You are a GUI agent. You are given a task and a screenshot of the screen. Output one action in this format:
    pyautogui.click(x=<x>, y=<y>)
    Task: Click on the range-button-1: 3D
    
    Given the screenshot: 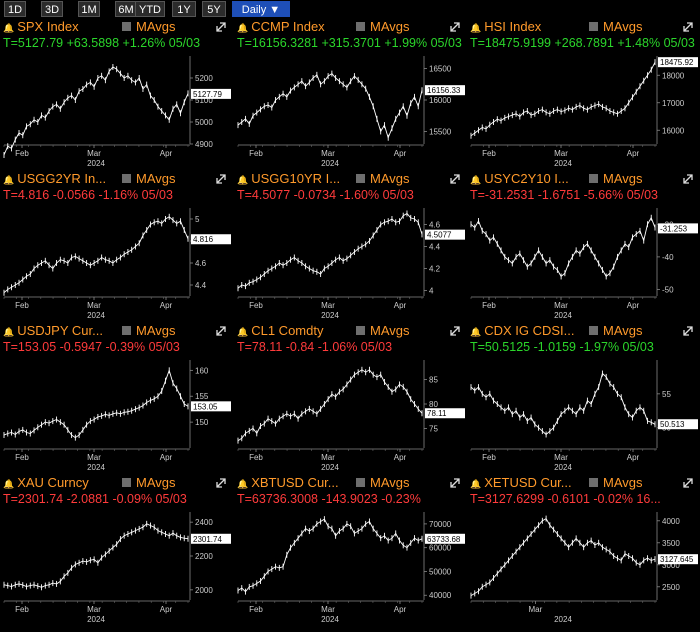 What is the action you would take?
    pyautogui.click(x=52, y=9)
    